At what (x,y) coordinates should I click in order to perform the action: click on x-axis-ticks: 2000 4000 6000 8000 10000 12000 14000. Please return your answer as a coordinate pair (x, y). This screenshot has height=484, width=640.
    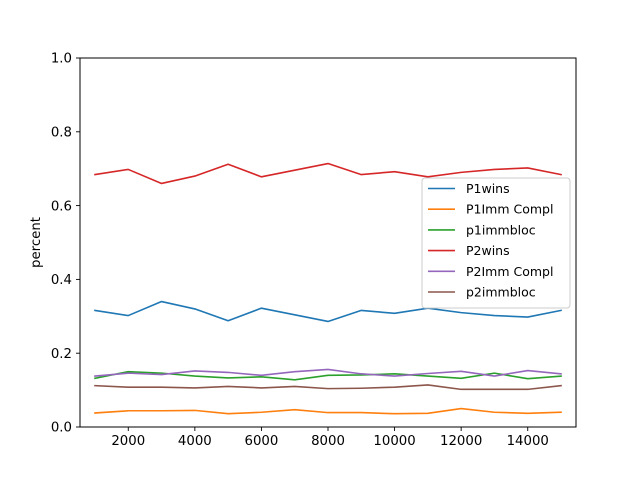
    Looking at the image, I should click on (330, 438).